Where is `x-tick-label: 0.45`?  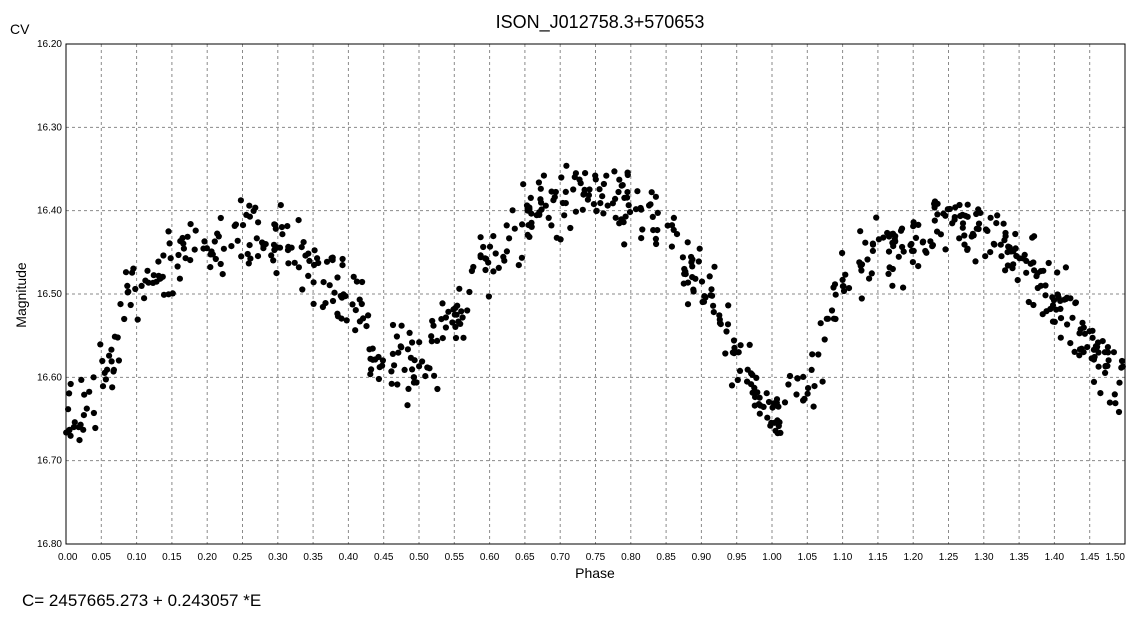 x-tick-label: 0.45 is located at coordinates (384, 557).